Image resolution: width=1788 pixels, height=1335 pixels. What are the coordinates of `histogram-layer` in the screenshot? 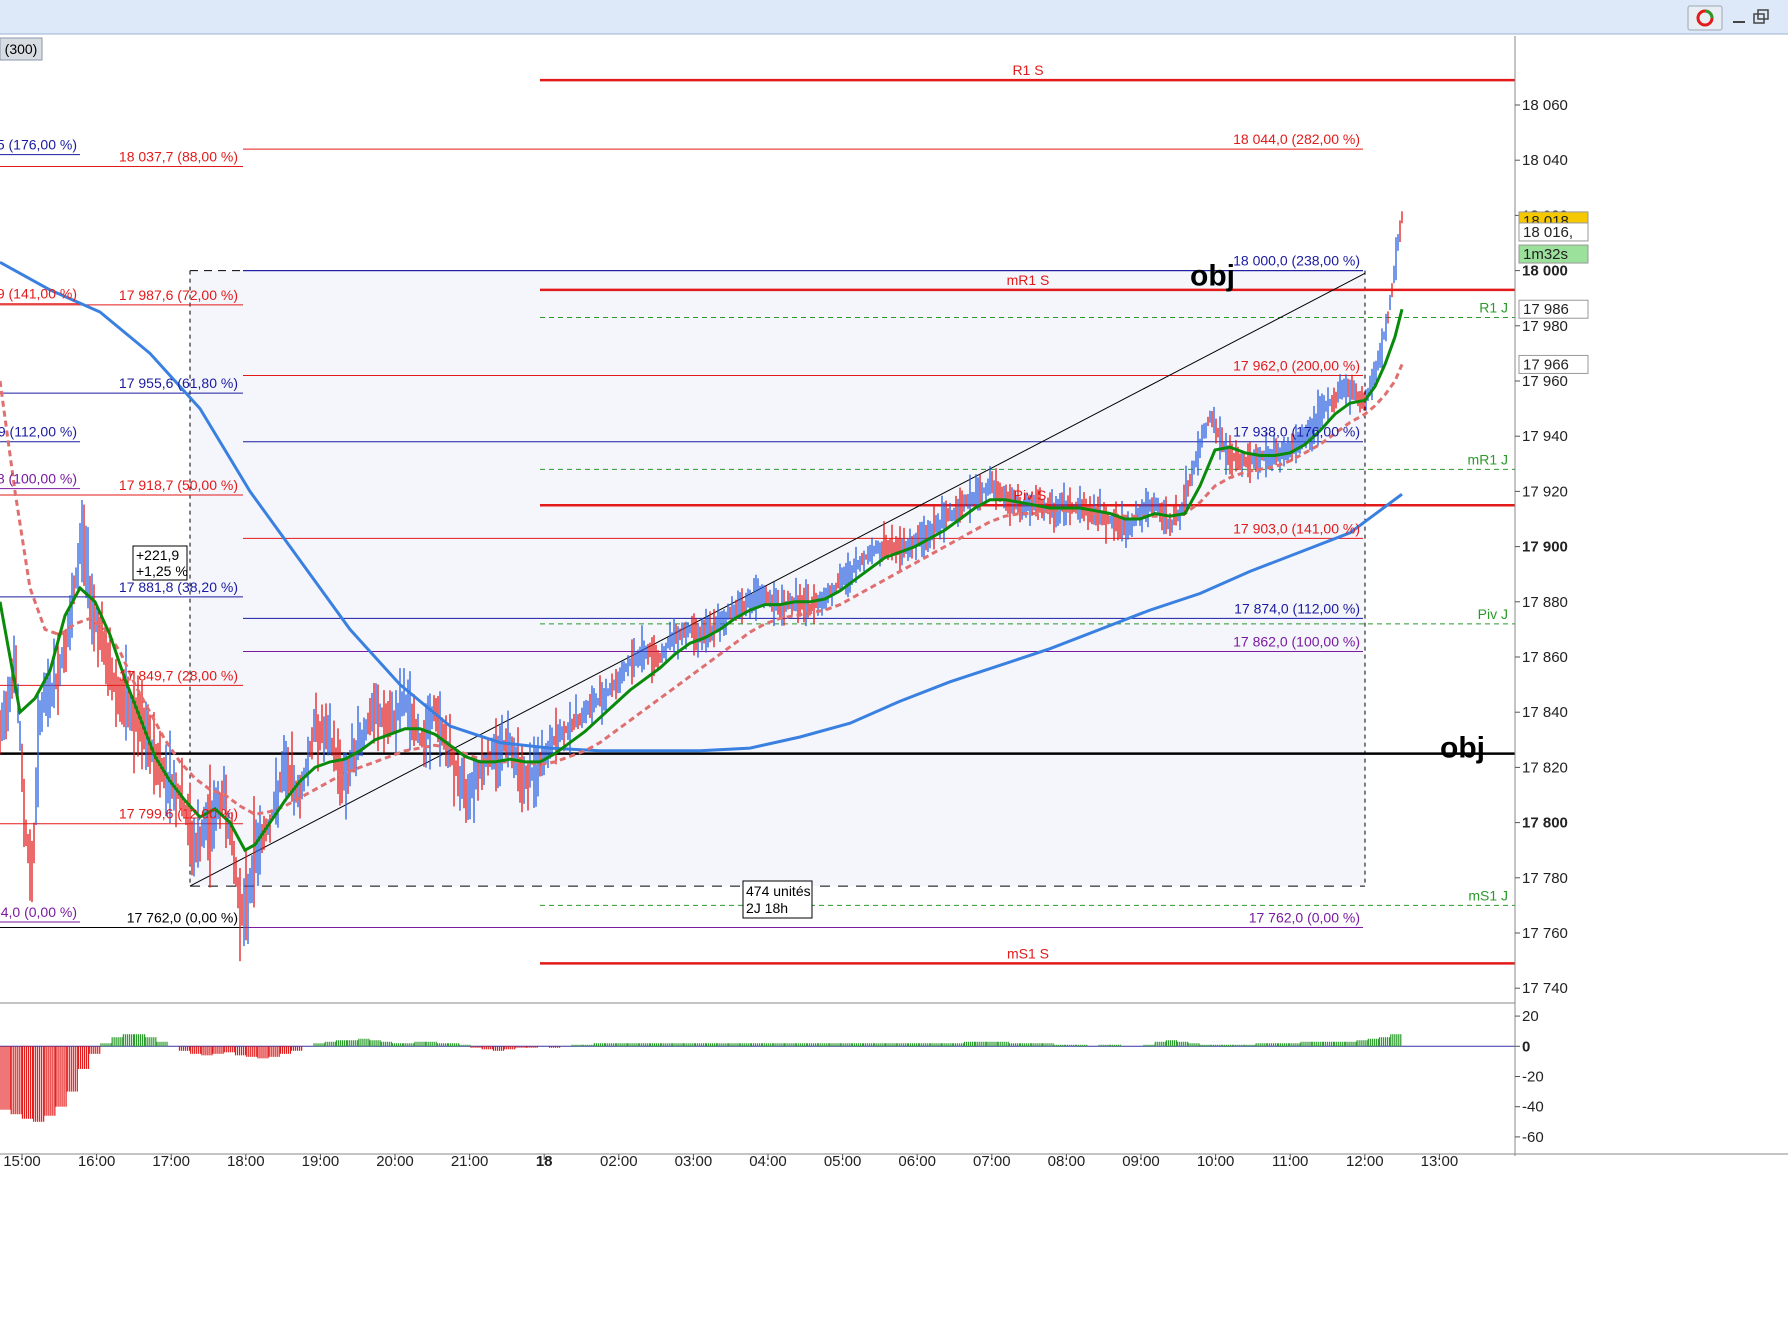 It's located at (757, 1062).